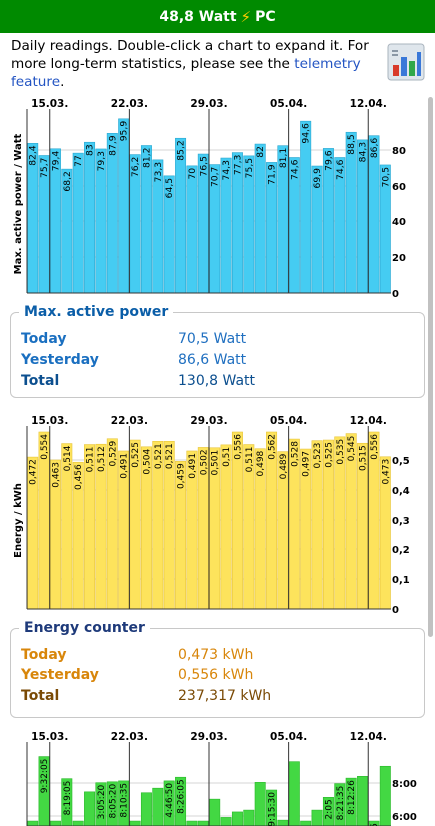  What do you see at coordinates (306, 133) in the screenshot?
I see `data-label: 94,6` at bounding box center [306, 133].